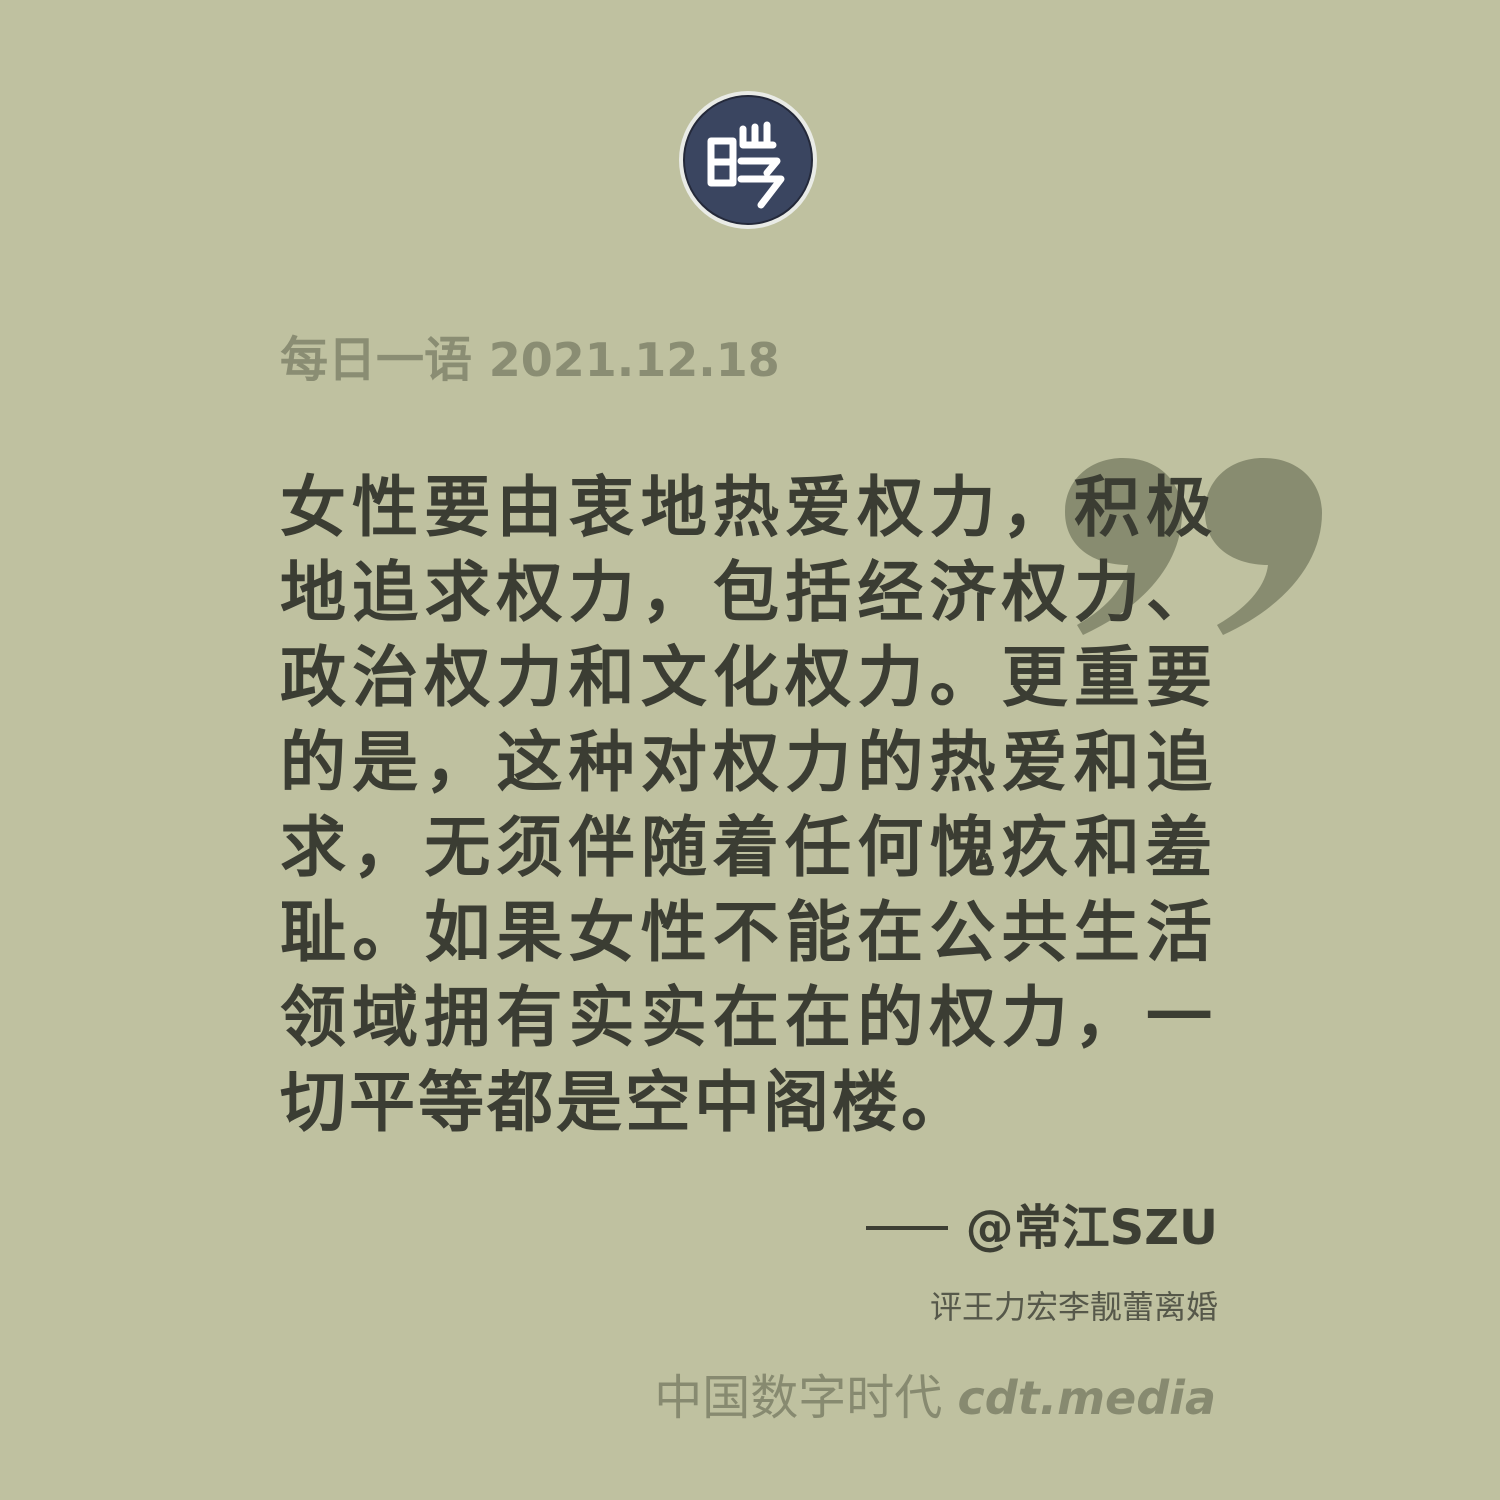  I want to click on header-title: 每日一语 2021.12.18, so click(530, 360).